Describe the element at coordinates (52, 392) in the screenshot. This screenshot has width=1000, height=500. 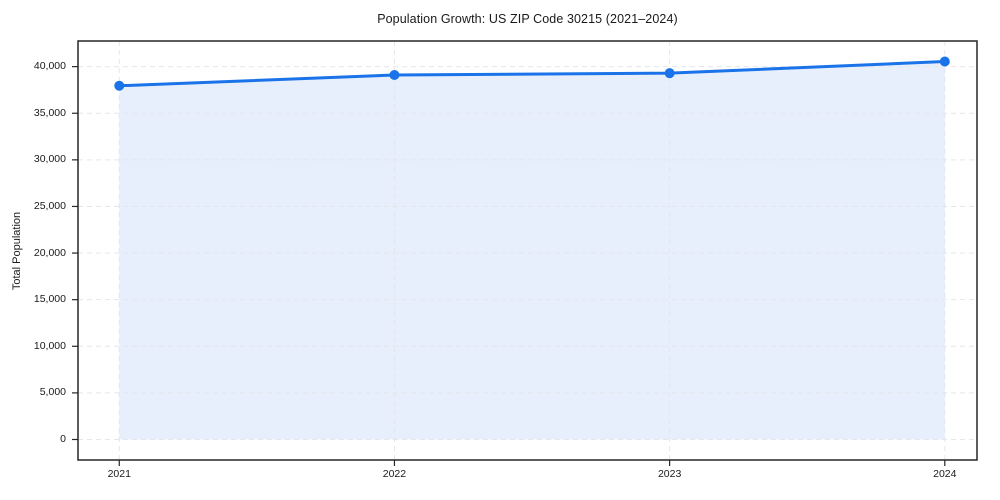
I see `y-tick-label: 5,000` at that location.